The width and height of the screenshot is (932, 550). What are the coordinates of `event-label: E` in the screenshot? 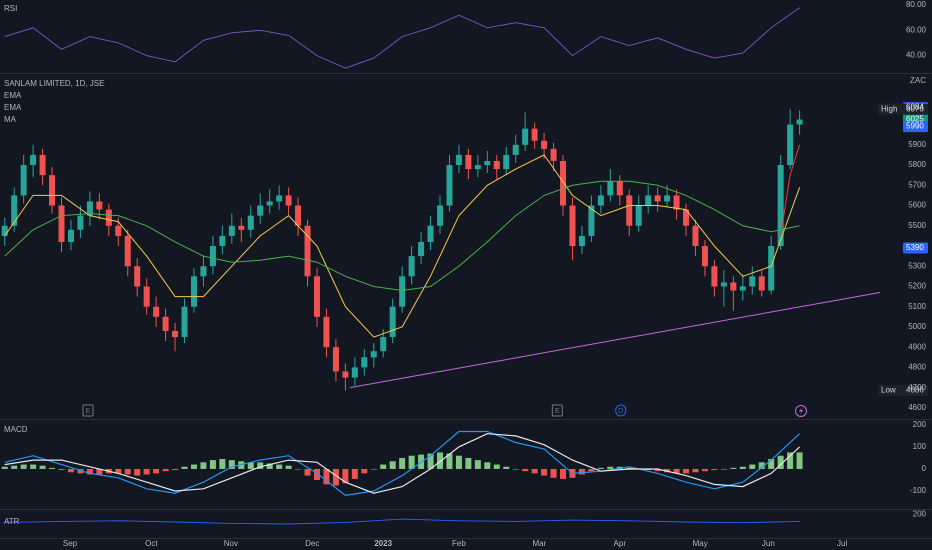 It's located at (557, 411).